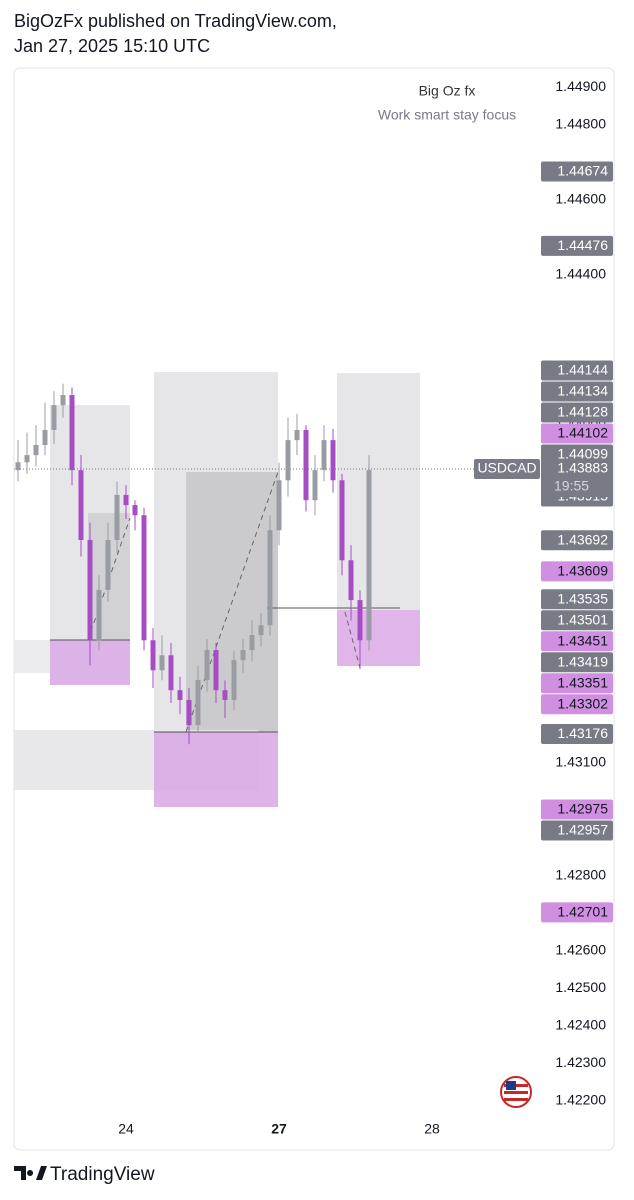 This screenshot has height=1200, width=634. What do you see at coordinates (279, 1129) in the screenshot?
I see `x-tick-label: 27` at bounding box center [279, 1129].